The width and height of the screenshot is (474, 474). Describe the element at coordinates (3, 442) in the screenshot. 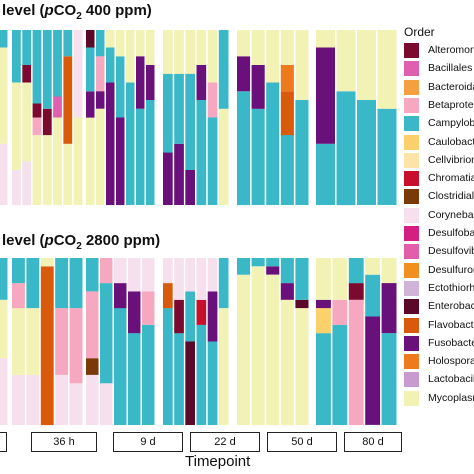

I see `timepoint-box-edge` at that location.